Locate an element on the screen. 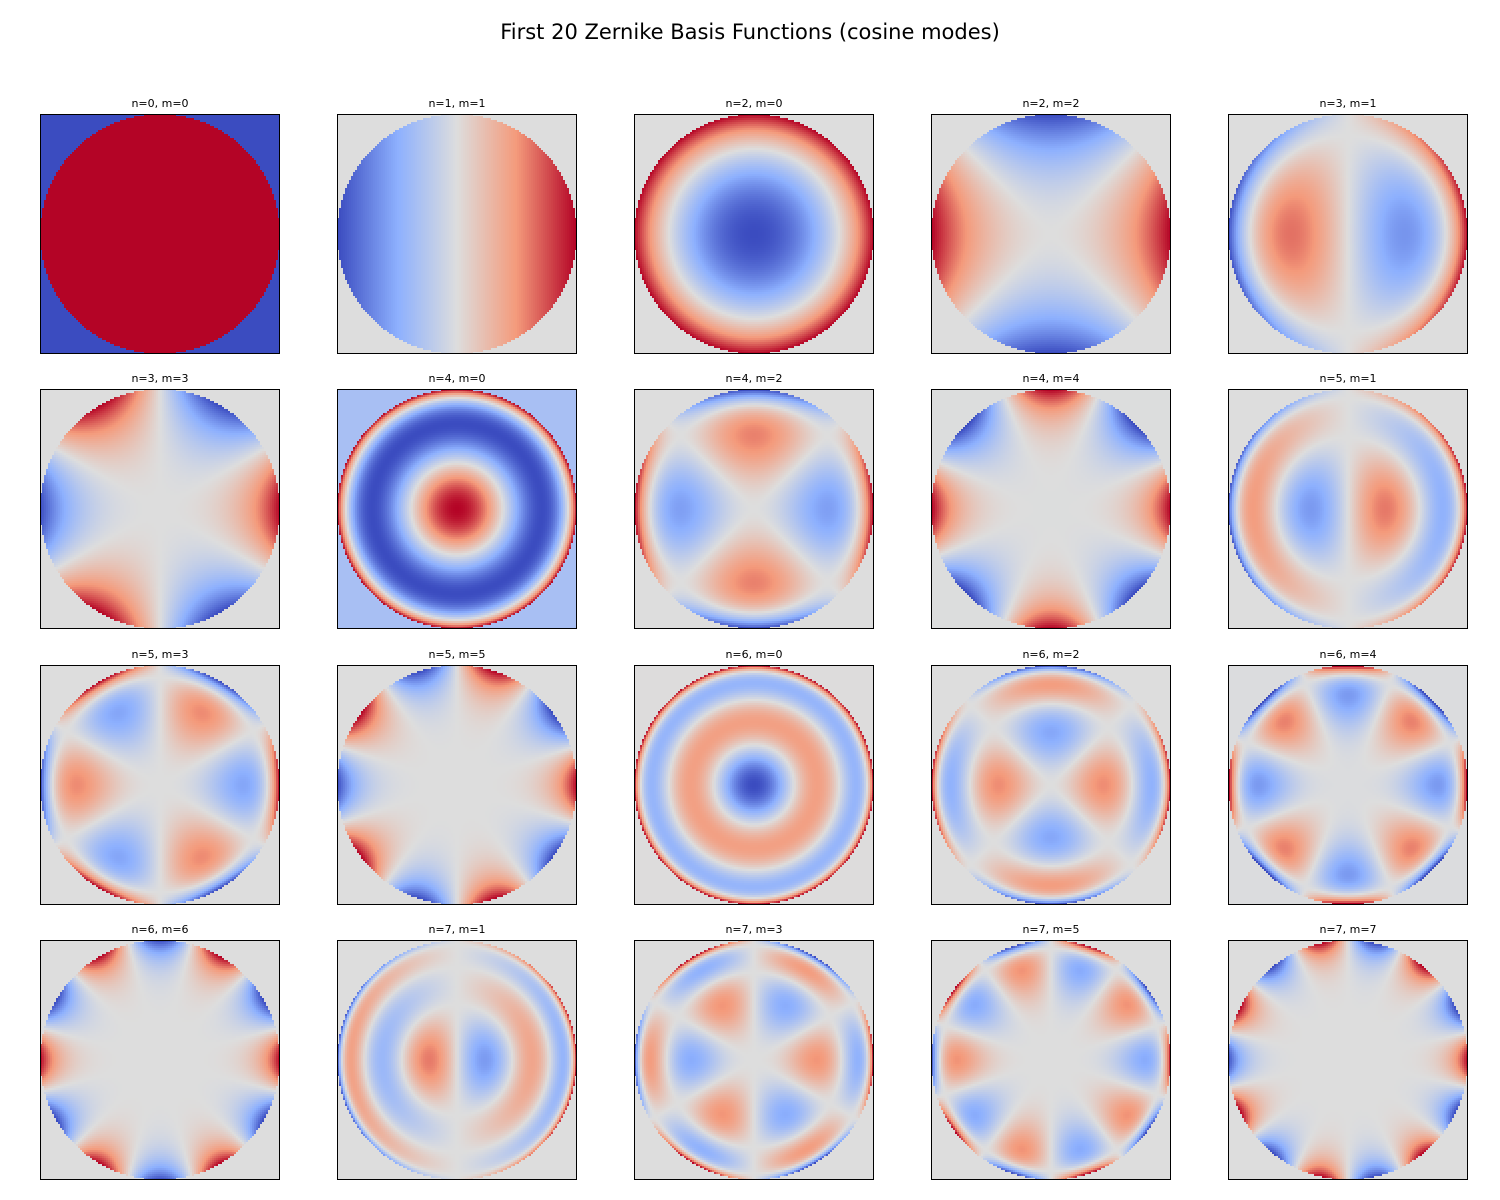  panel-title: n=4, m=0 is located at coordinates (457, 378).